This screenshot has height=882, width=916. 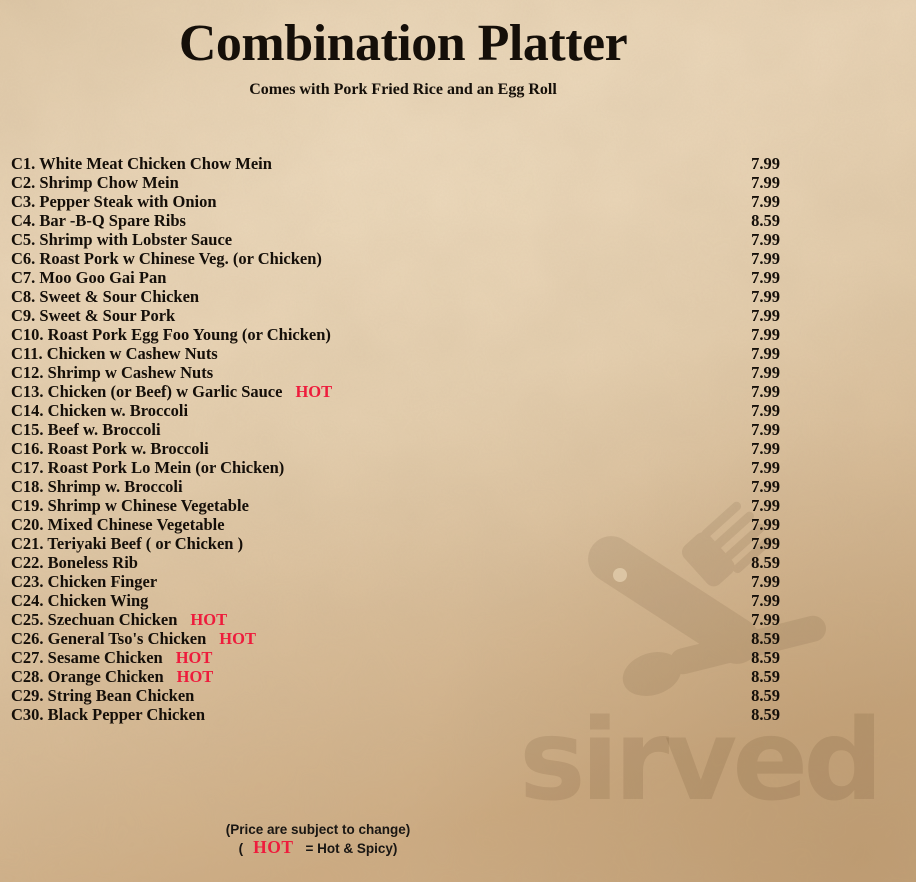 What do you see at coordinates (318, 829) in the screenshot?
I see `footer-note: (Price are subject to change)` at bounding box center [318, 829].